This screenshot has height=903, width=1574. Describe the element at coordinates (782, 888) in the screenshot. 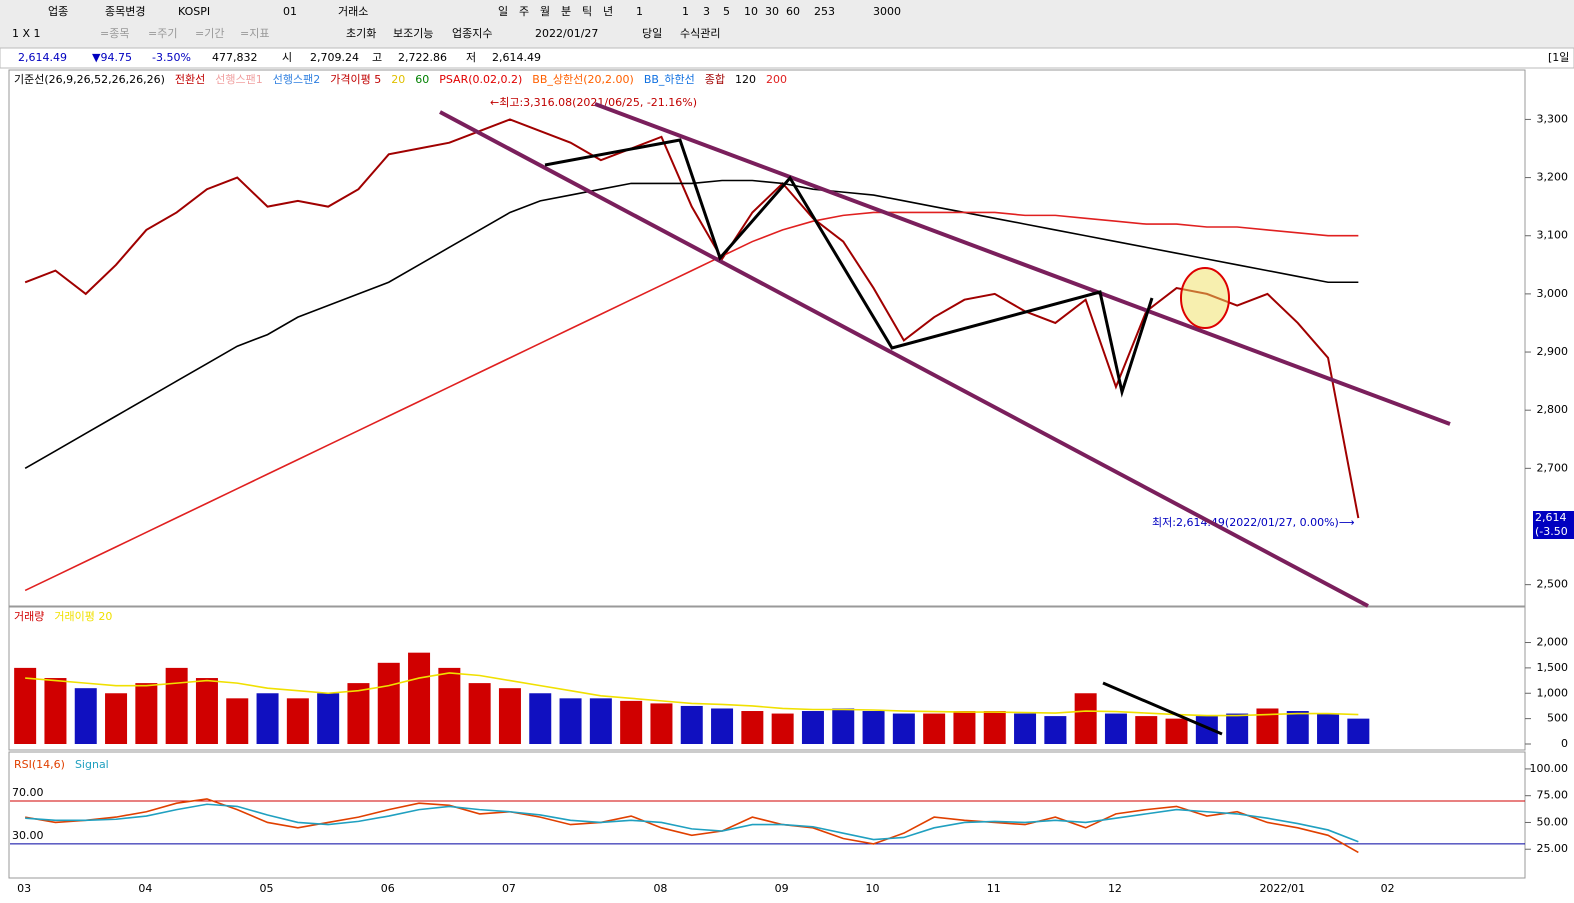

I see `x-tick-label: 09` at that location.